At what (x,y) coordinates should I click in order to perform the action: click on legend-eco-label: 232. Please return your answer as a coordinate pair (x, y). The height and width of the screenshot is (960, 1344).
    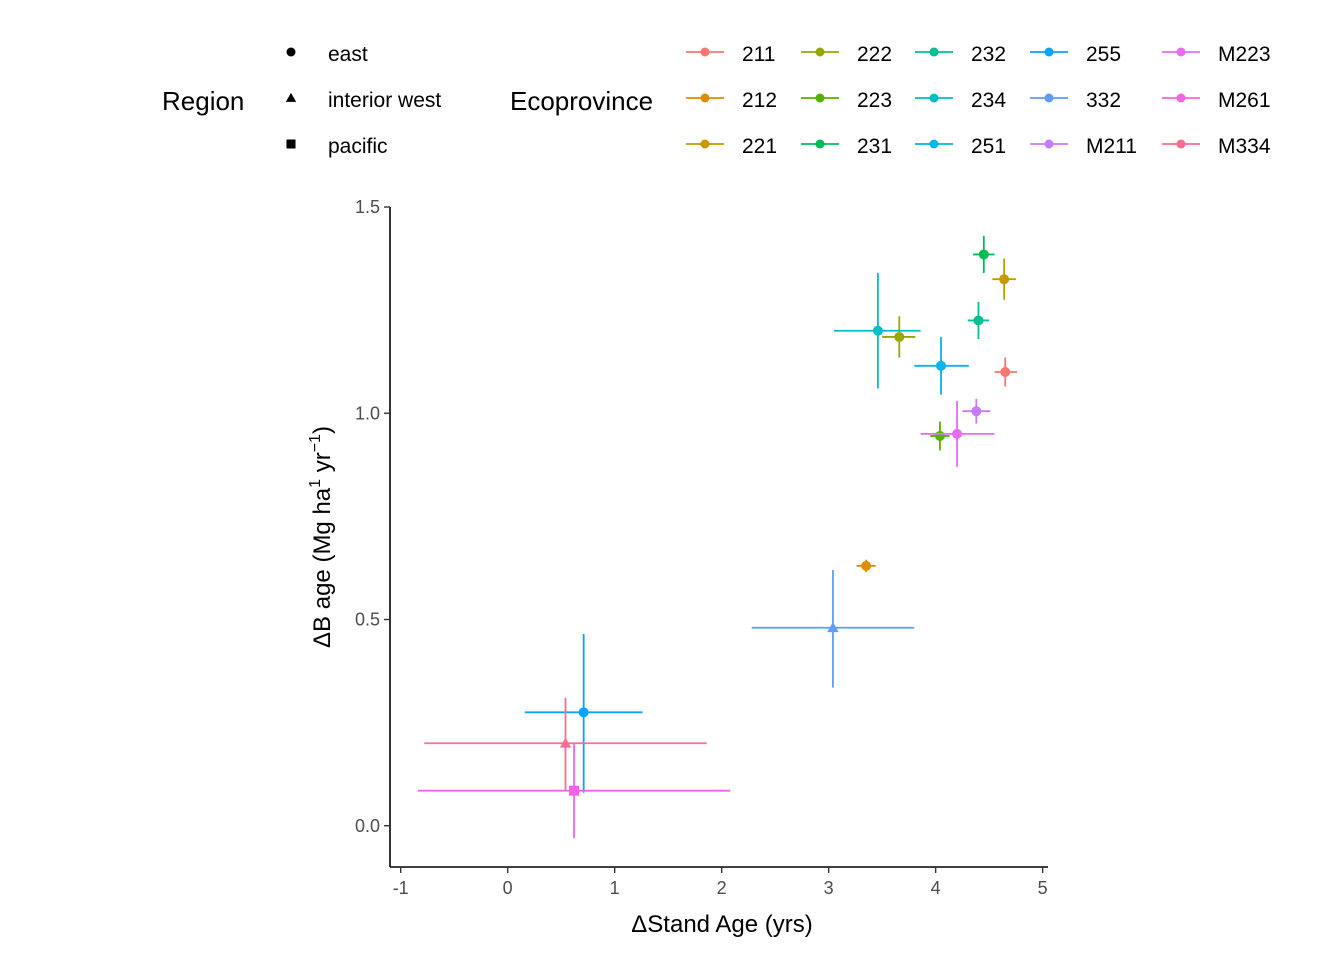
    Looking at the image, I should click on (988, 54).